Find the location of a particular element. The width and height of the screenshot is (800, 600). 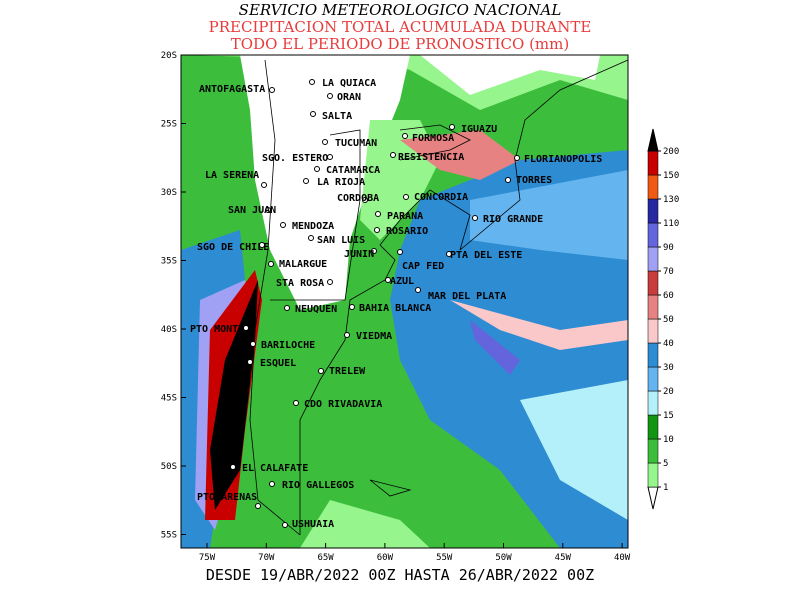

city-label: LA QUIACA is located at coordinates (349, 83).